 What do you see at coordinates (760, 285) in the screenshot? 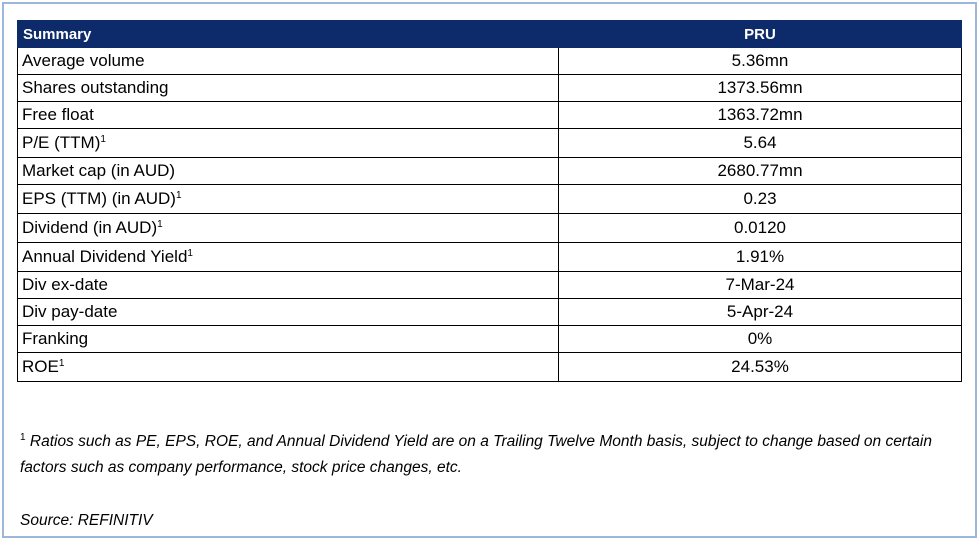
I see `row-value: 7-Mar-24` at bounding box center [760, 285].